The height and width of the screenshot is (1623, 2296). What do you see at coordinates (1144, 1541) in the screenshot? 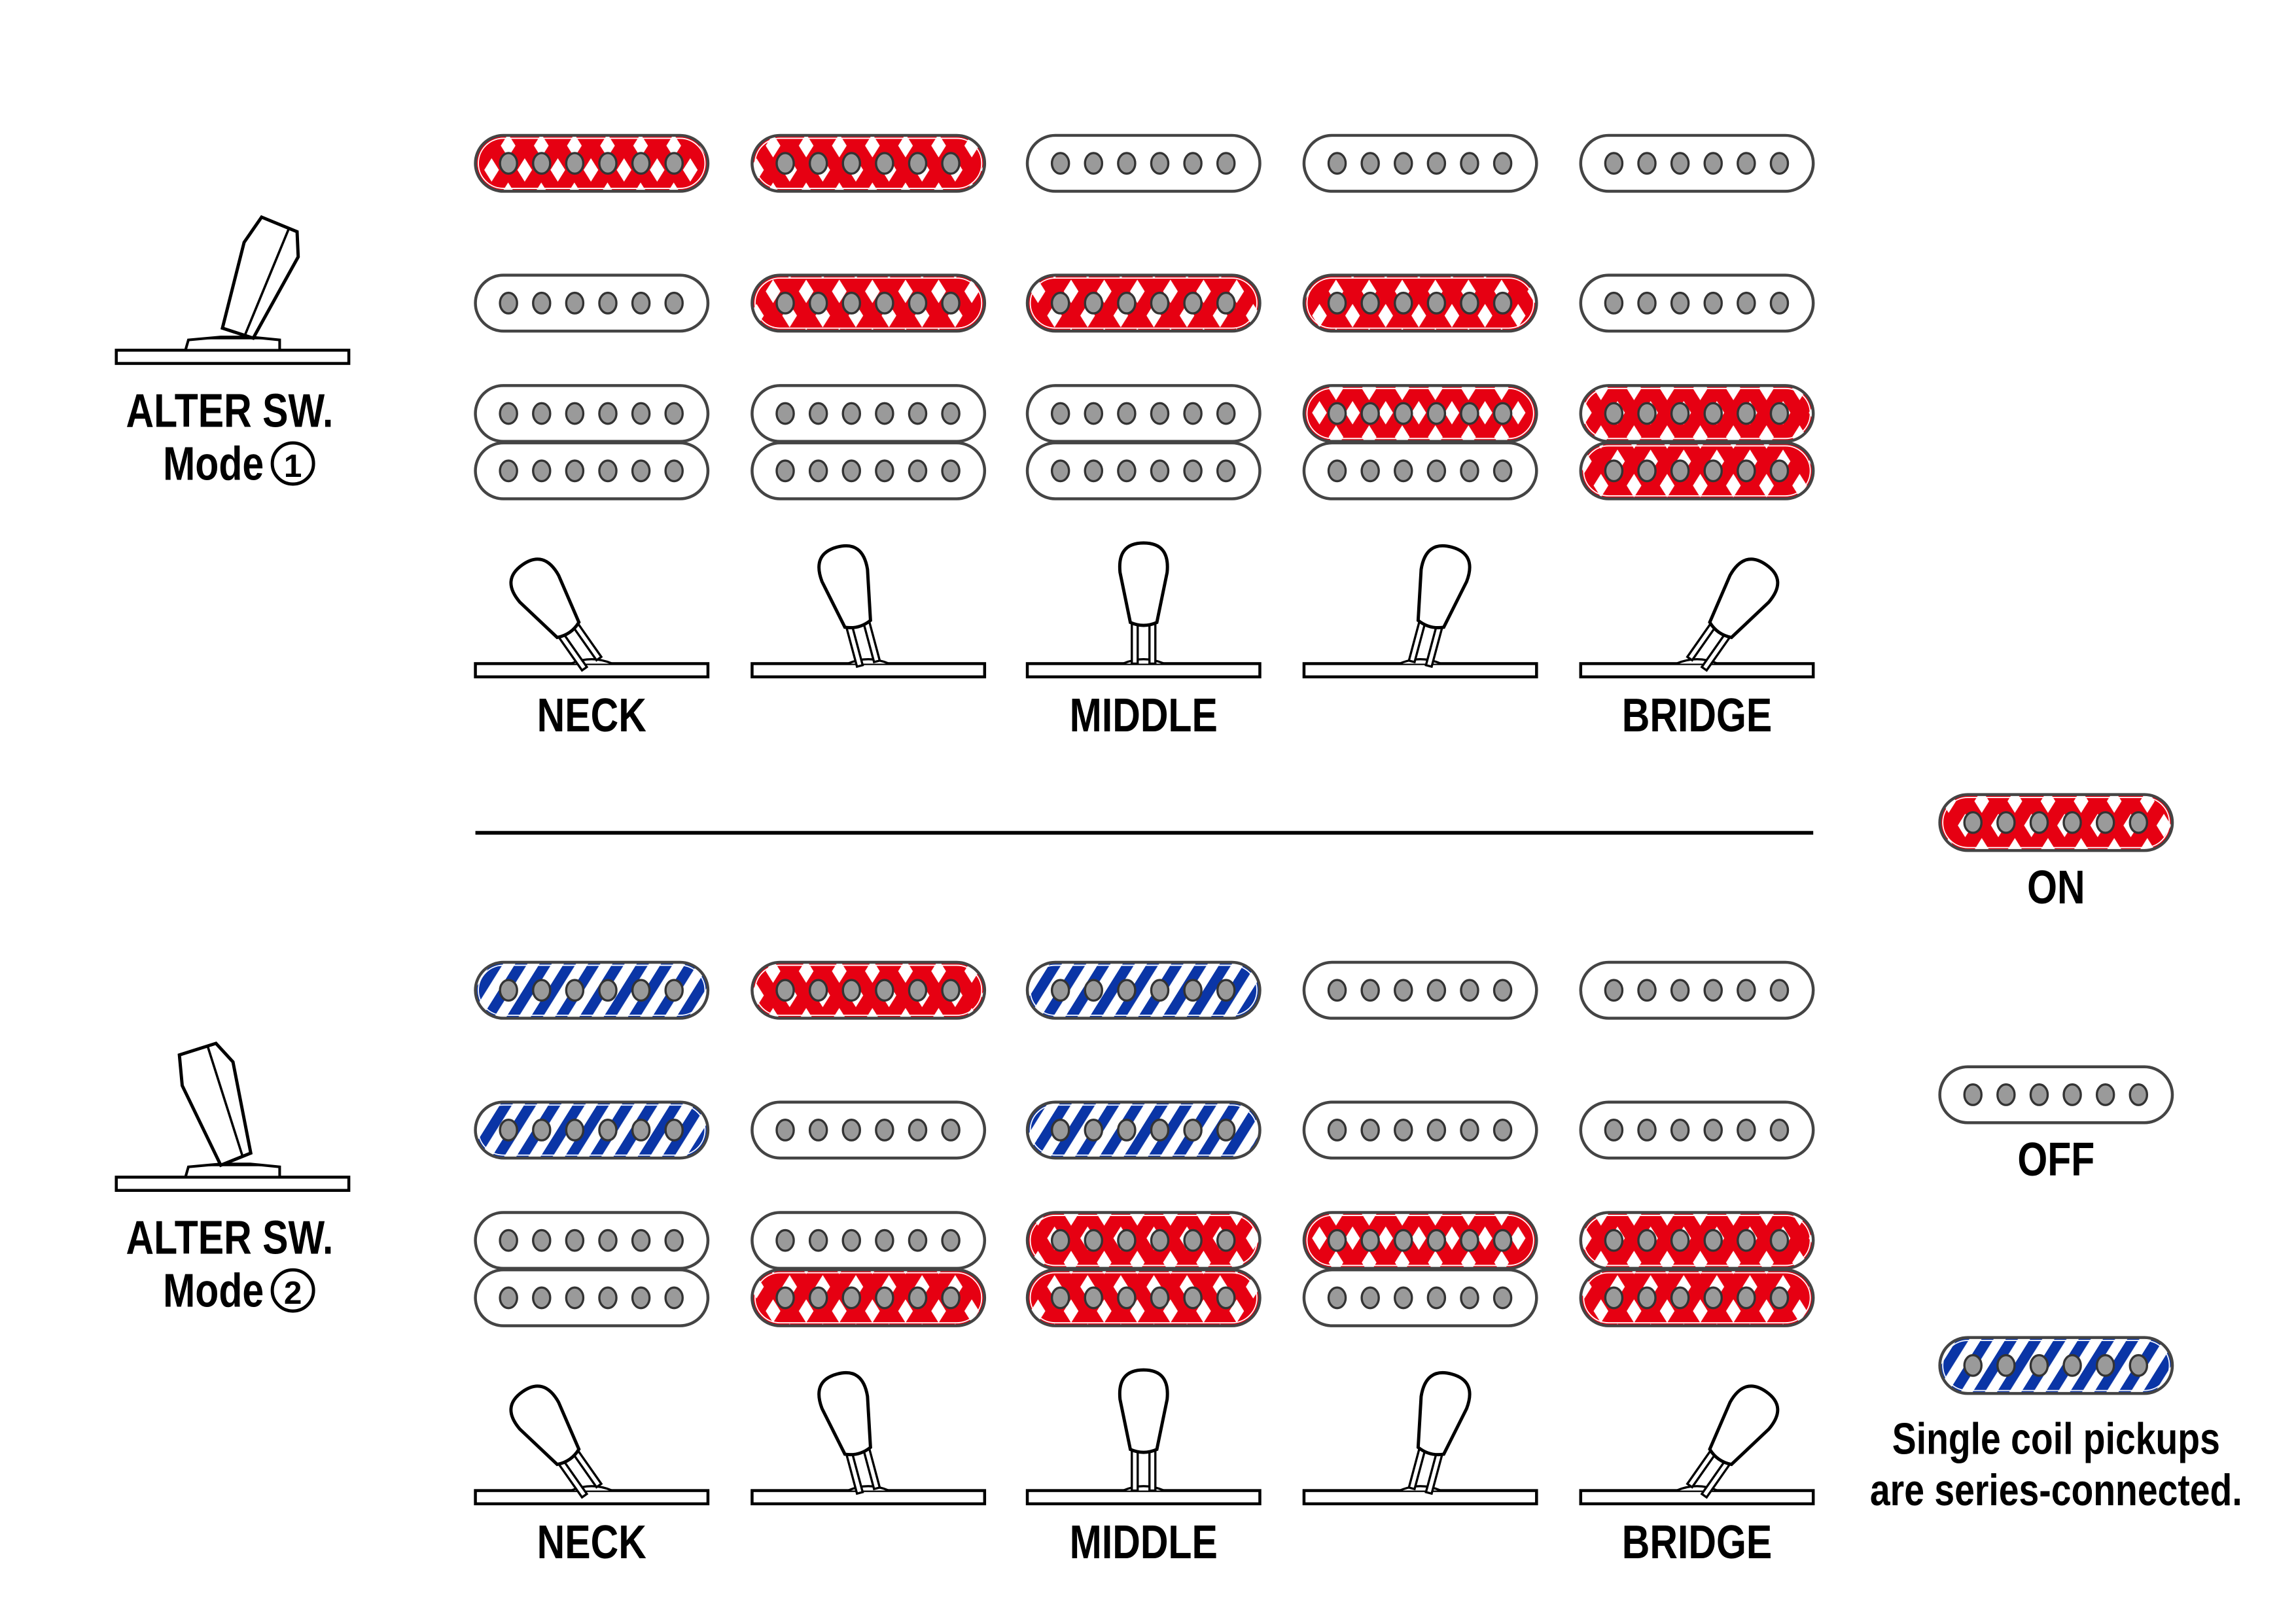
I see `position-label: MIDDLE` at bounding box center [1144, 1541].